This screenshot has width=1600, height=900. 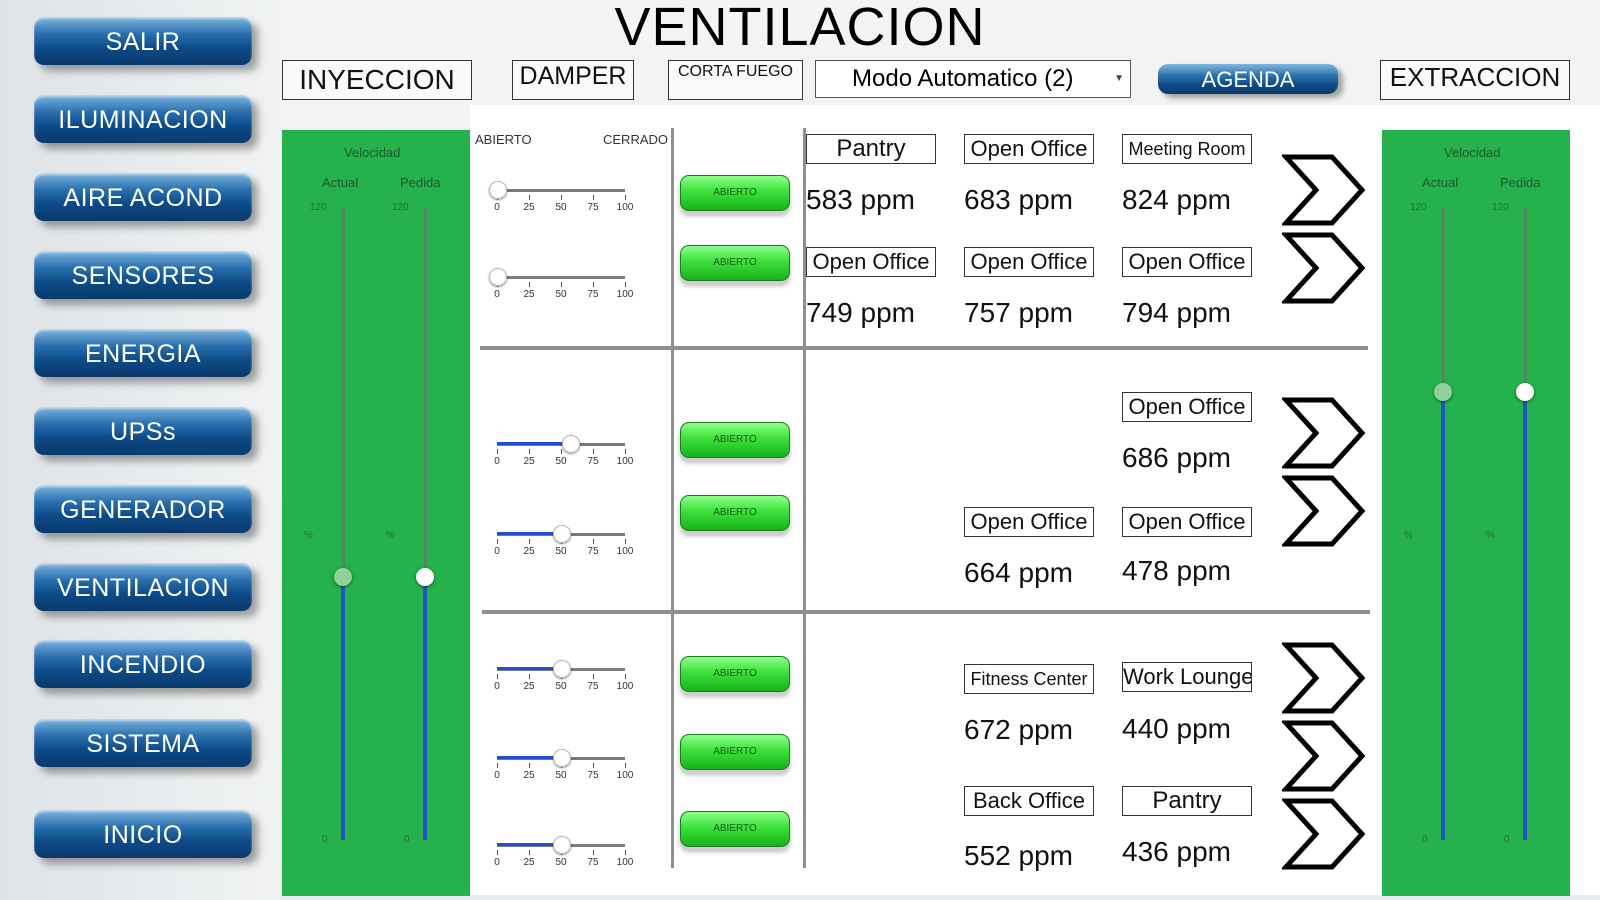 I want to click on extraccion-panel: Velocidad Actual Pedida 120 120 0 0 % %, so click(x=1476, y=513).